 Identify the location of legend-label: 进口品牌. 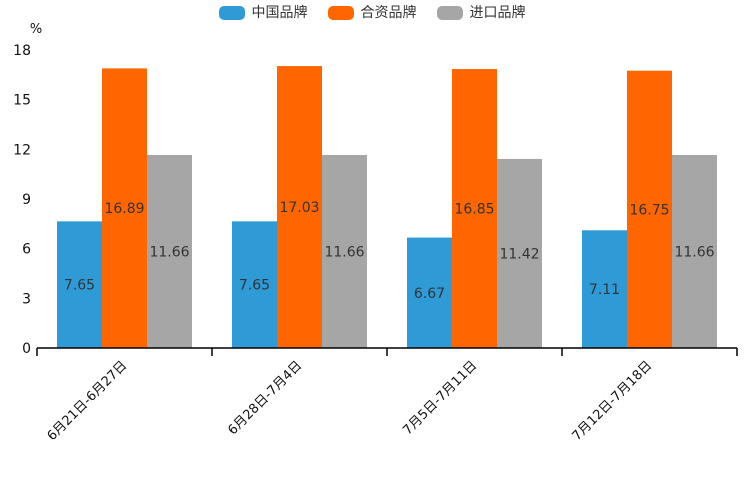
(497, 13).